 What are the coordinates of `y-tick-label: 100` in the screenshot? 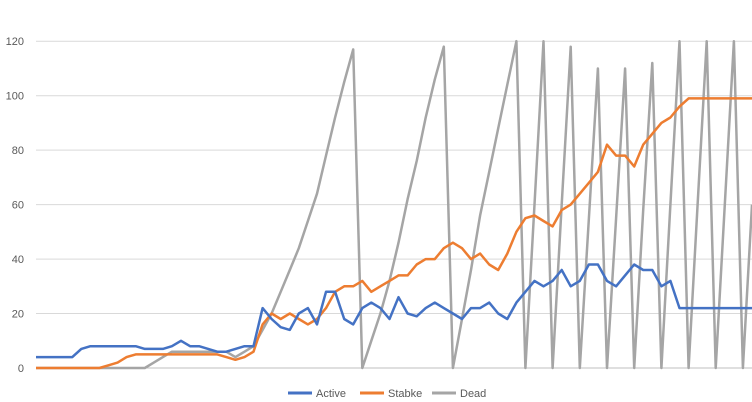 It's located at (15, 97).